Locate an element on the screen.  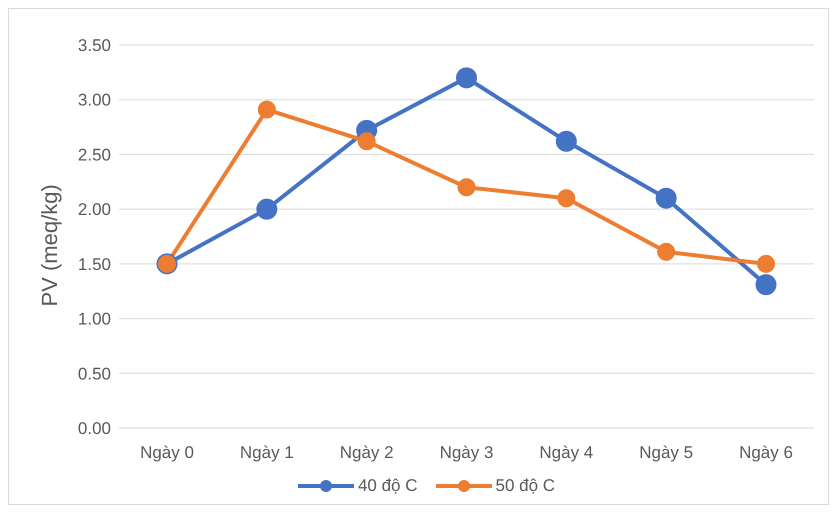
x-tick-label: Ngày 1 is located at coordinates (267, 452).